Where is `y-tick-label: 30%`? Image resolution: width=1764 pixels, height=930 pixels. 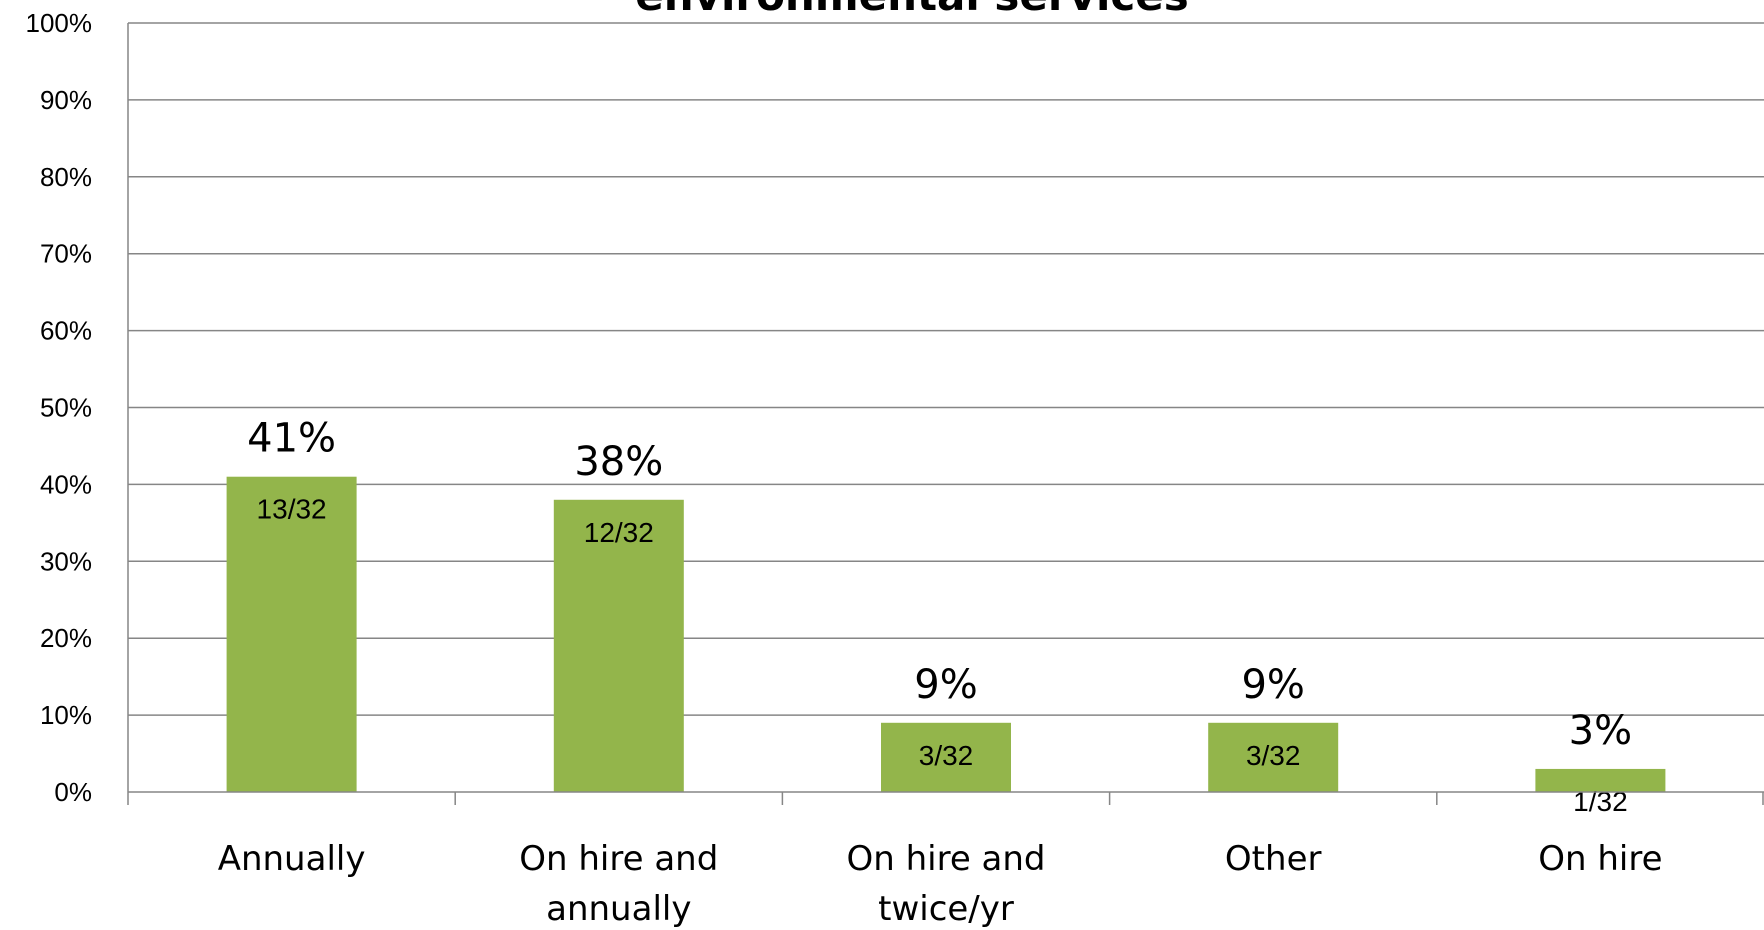 y-tick-label: 30% is located at coordinates (66, 561).